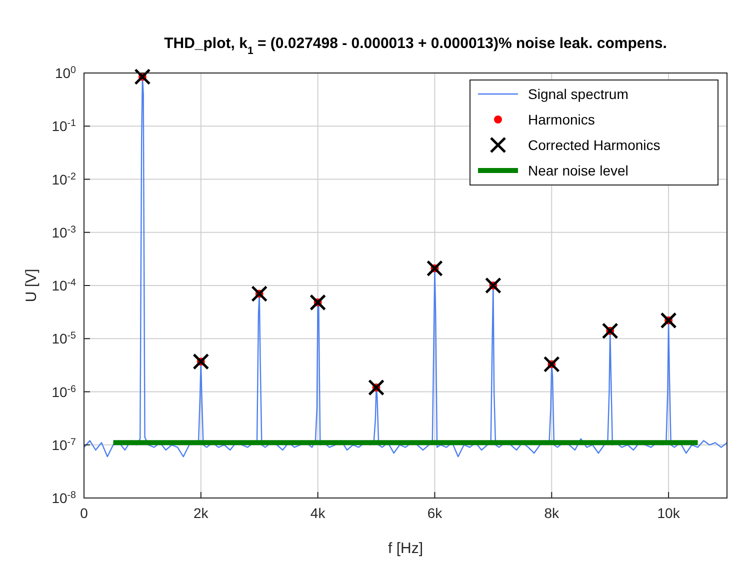 The width and height of the screenshot is (754, 568). I want to click on x-tick-label: 10k, so click(669, 513).